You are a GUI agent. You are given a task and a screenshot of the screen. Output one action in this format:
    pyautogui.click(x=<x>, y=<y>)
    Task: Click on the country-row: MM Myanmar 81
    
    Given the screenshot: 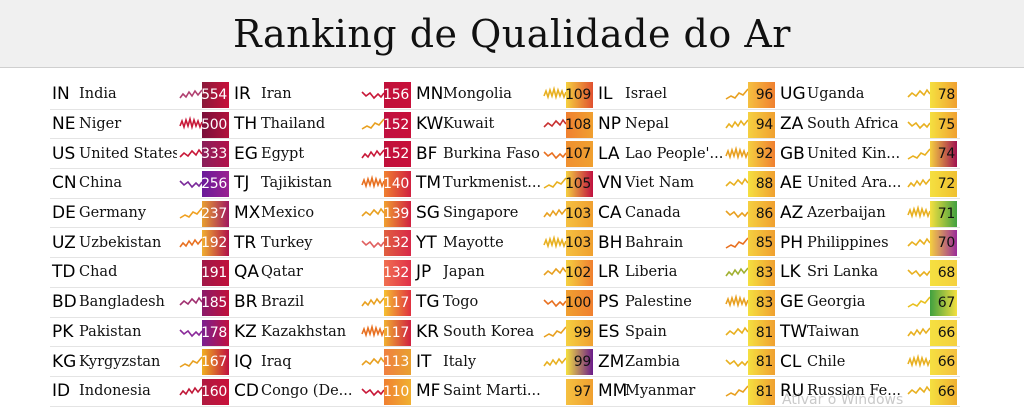 What is the action you would take?
    pyautogui.click(x=687, y=392)
    